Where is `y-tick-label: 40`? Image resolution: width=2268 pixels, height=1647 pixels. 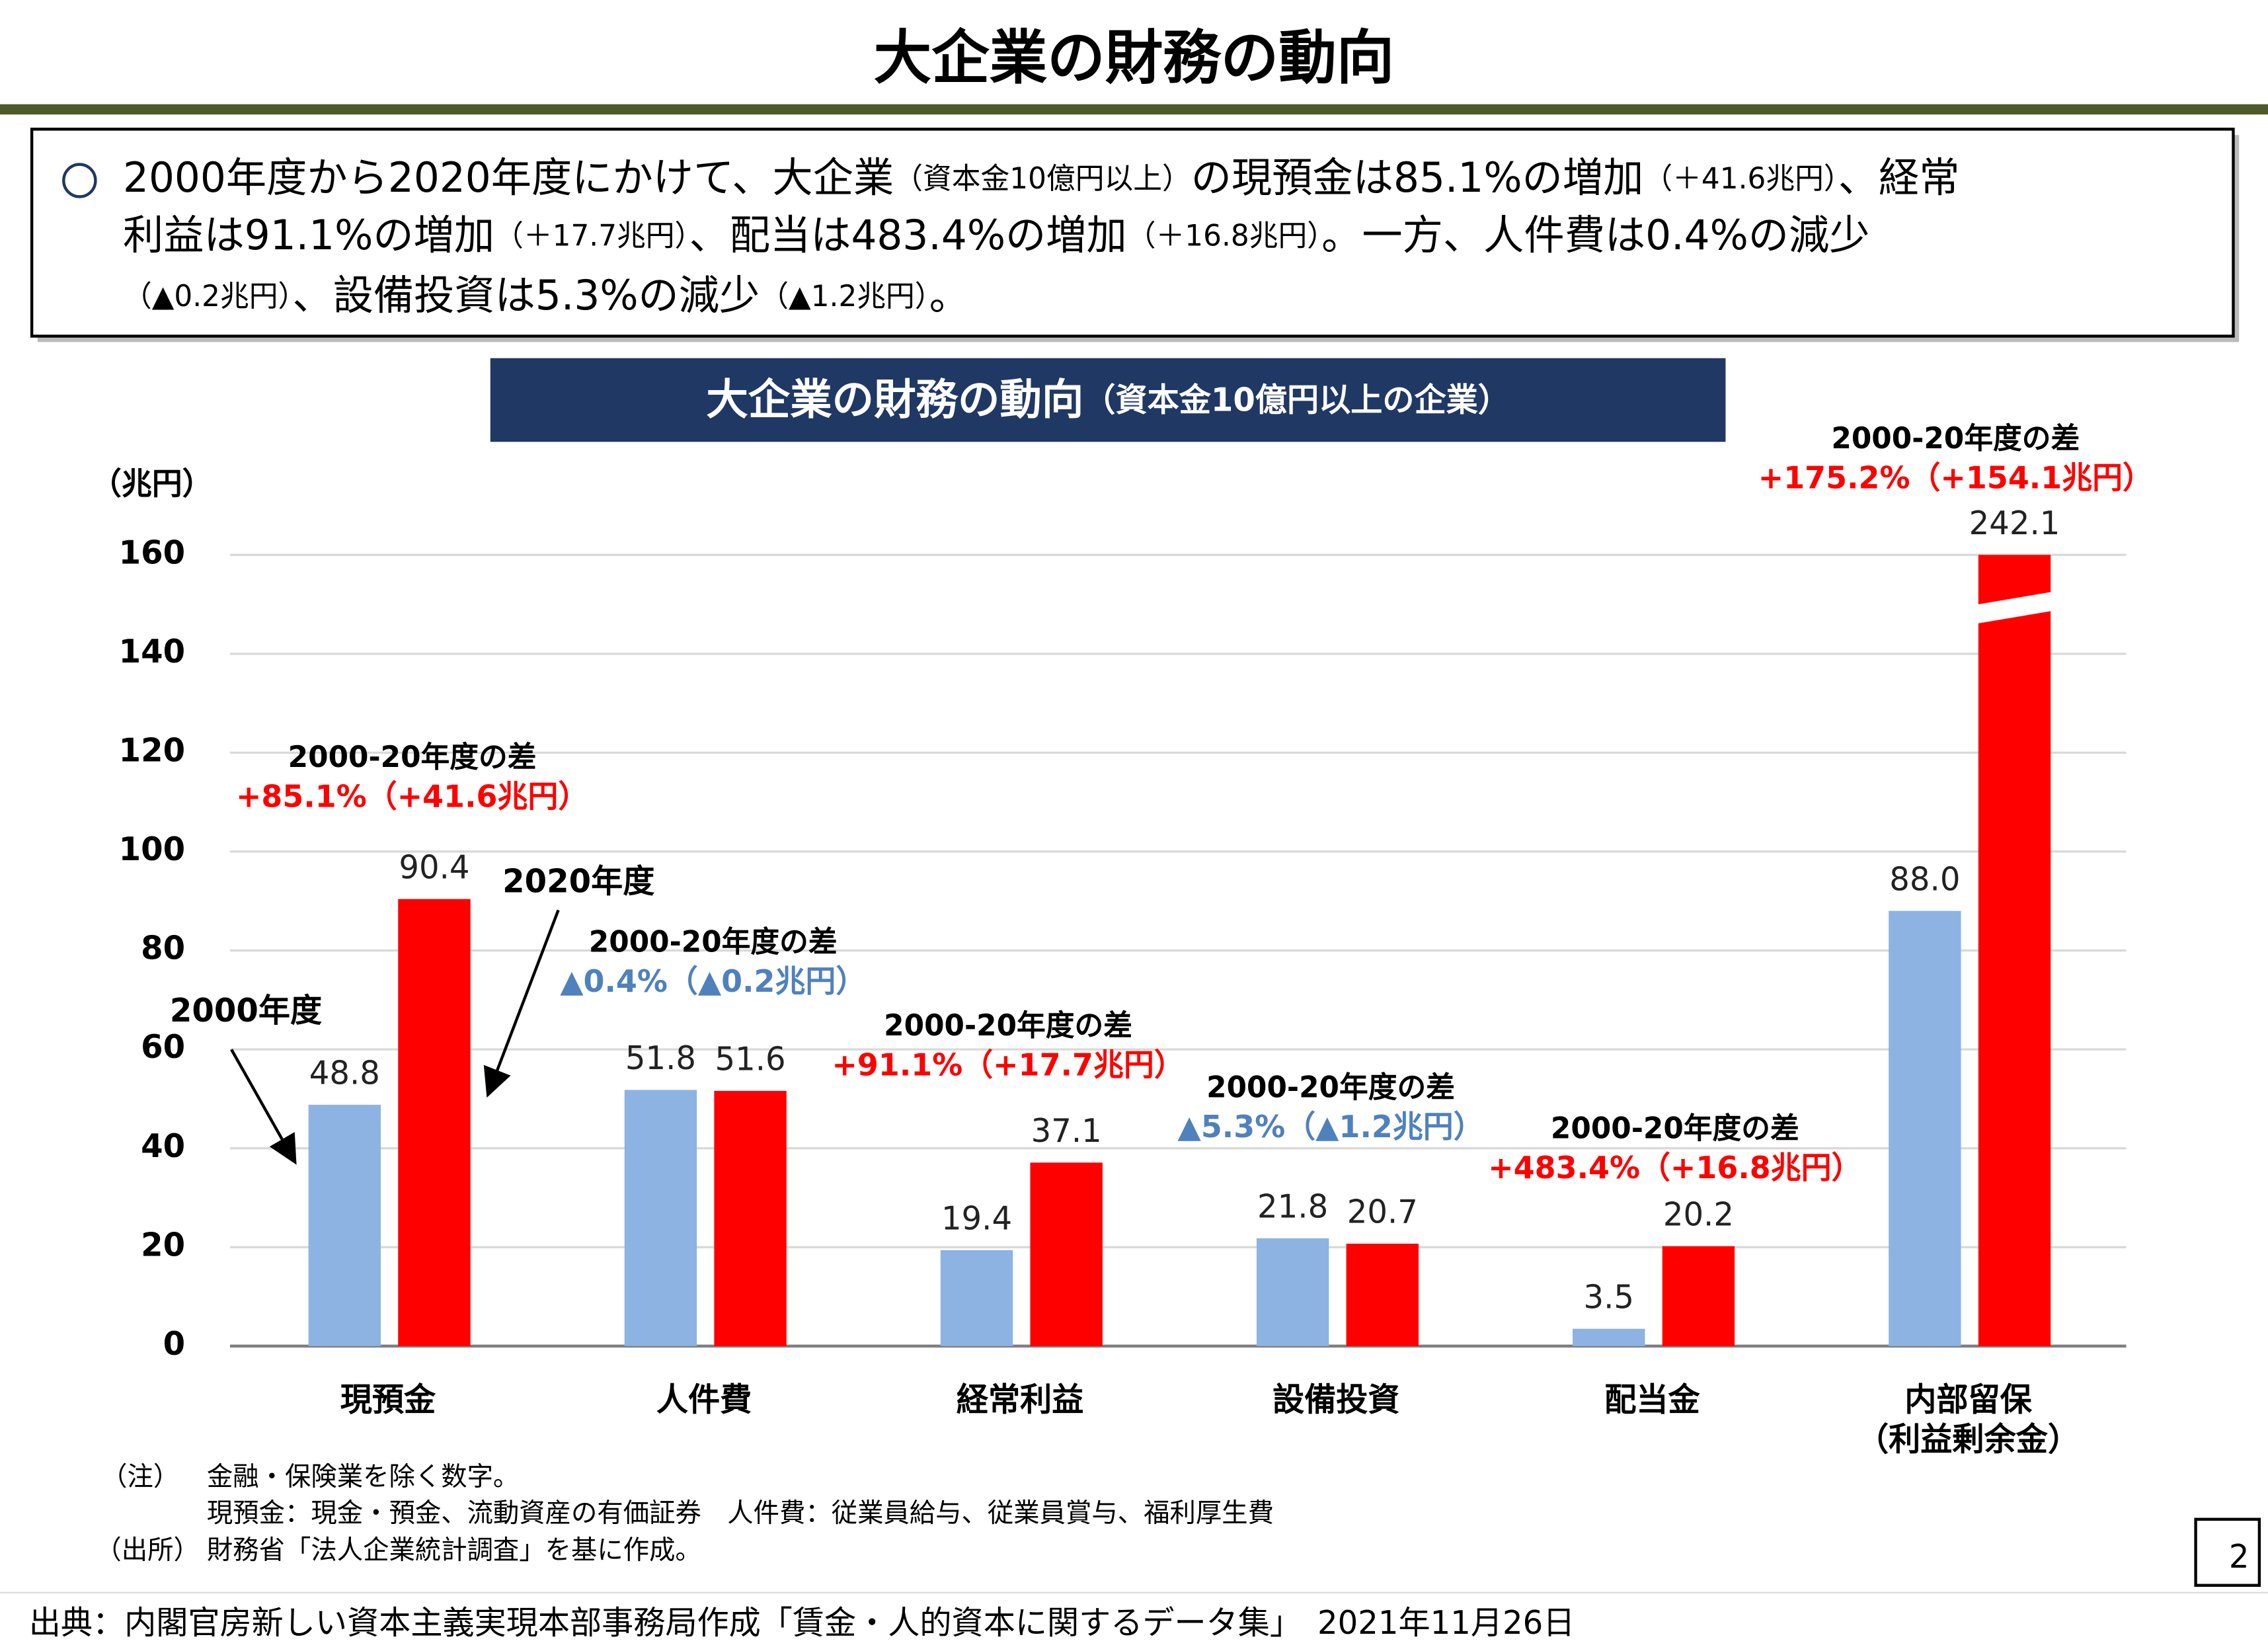 y-tick-label: 40 is located at coordinates (163, 1145).